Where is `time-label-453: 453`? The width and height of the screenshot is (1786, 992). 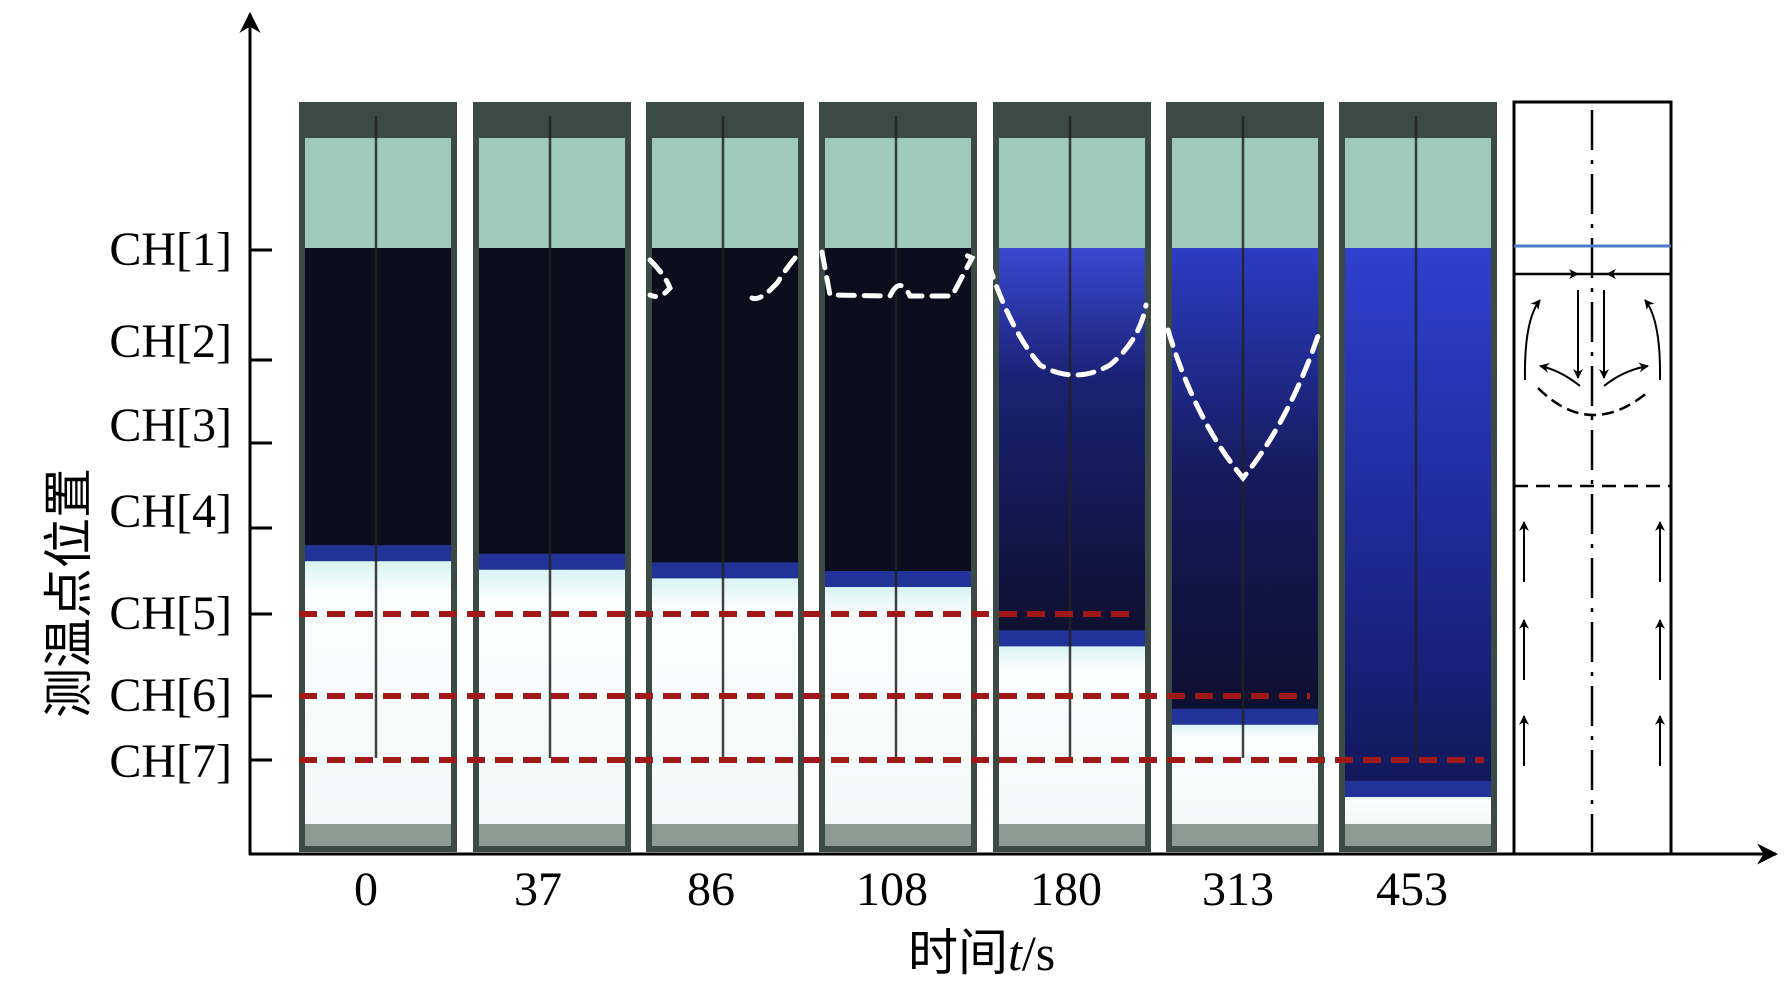
time-label-453: 453 is located at coordinates (1412, 889).